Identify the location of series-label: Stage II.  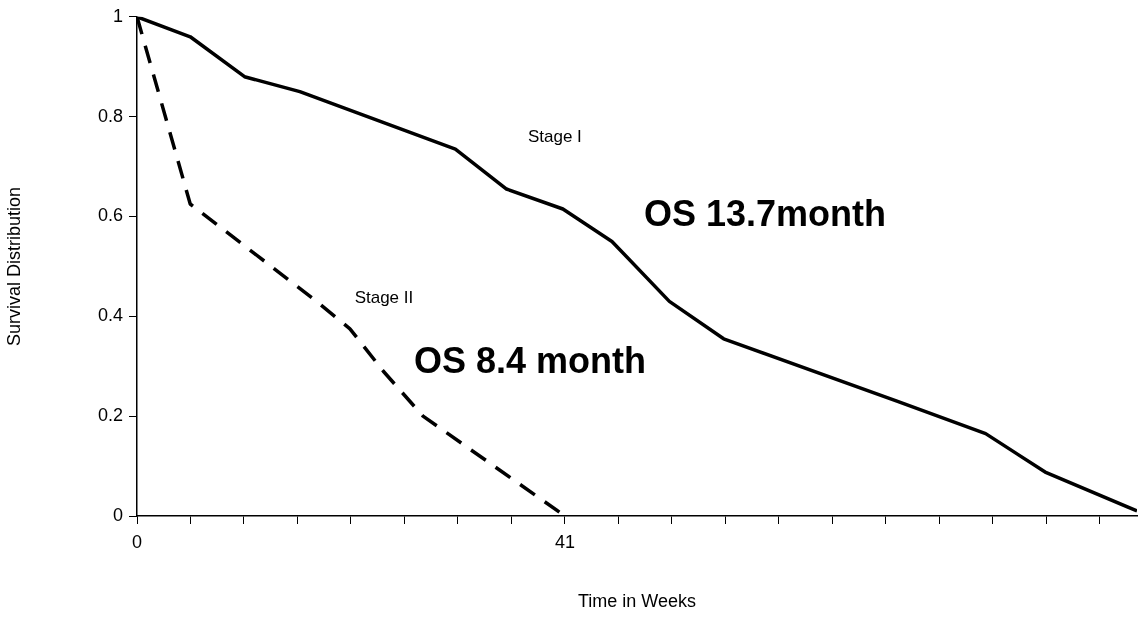
(384, 298).